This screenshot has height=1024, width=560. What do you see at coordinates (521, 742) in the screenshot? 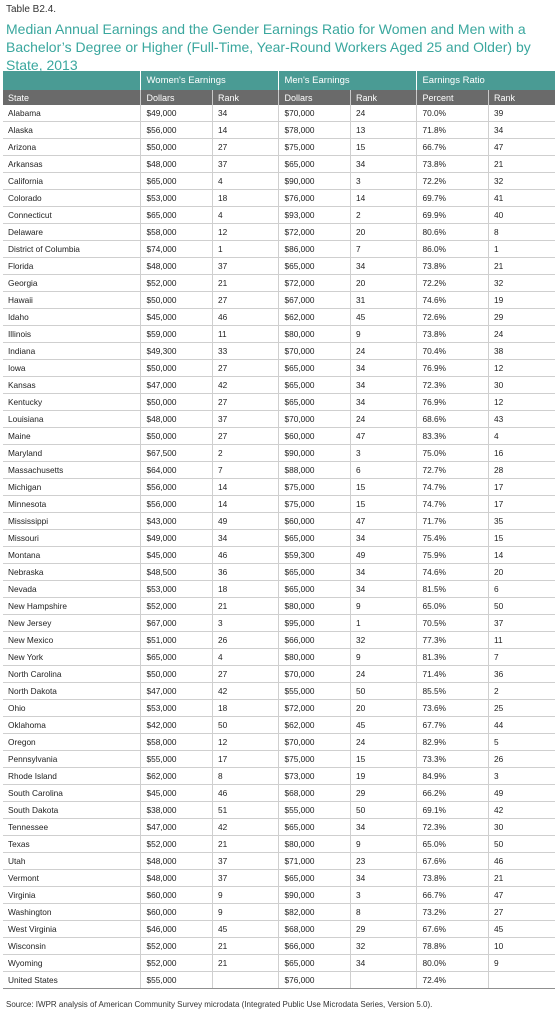
I see `ratio-rank-cell: 5` at bounding box center [521, 742].